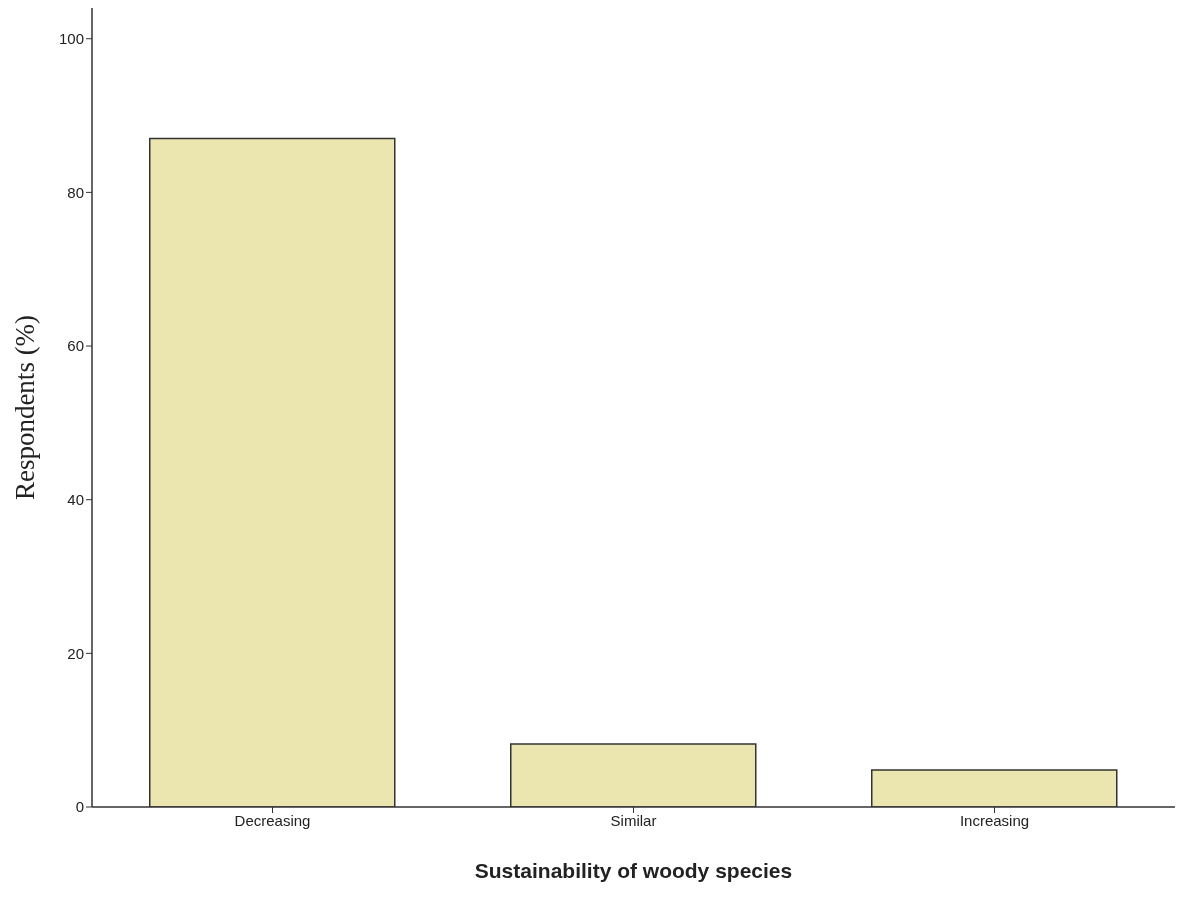  What do you see at coordinates (75, 653) in the screenshot?
I see `y-tick-label: 20` at bounding box center [75, 653].